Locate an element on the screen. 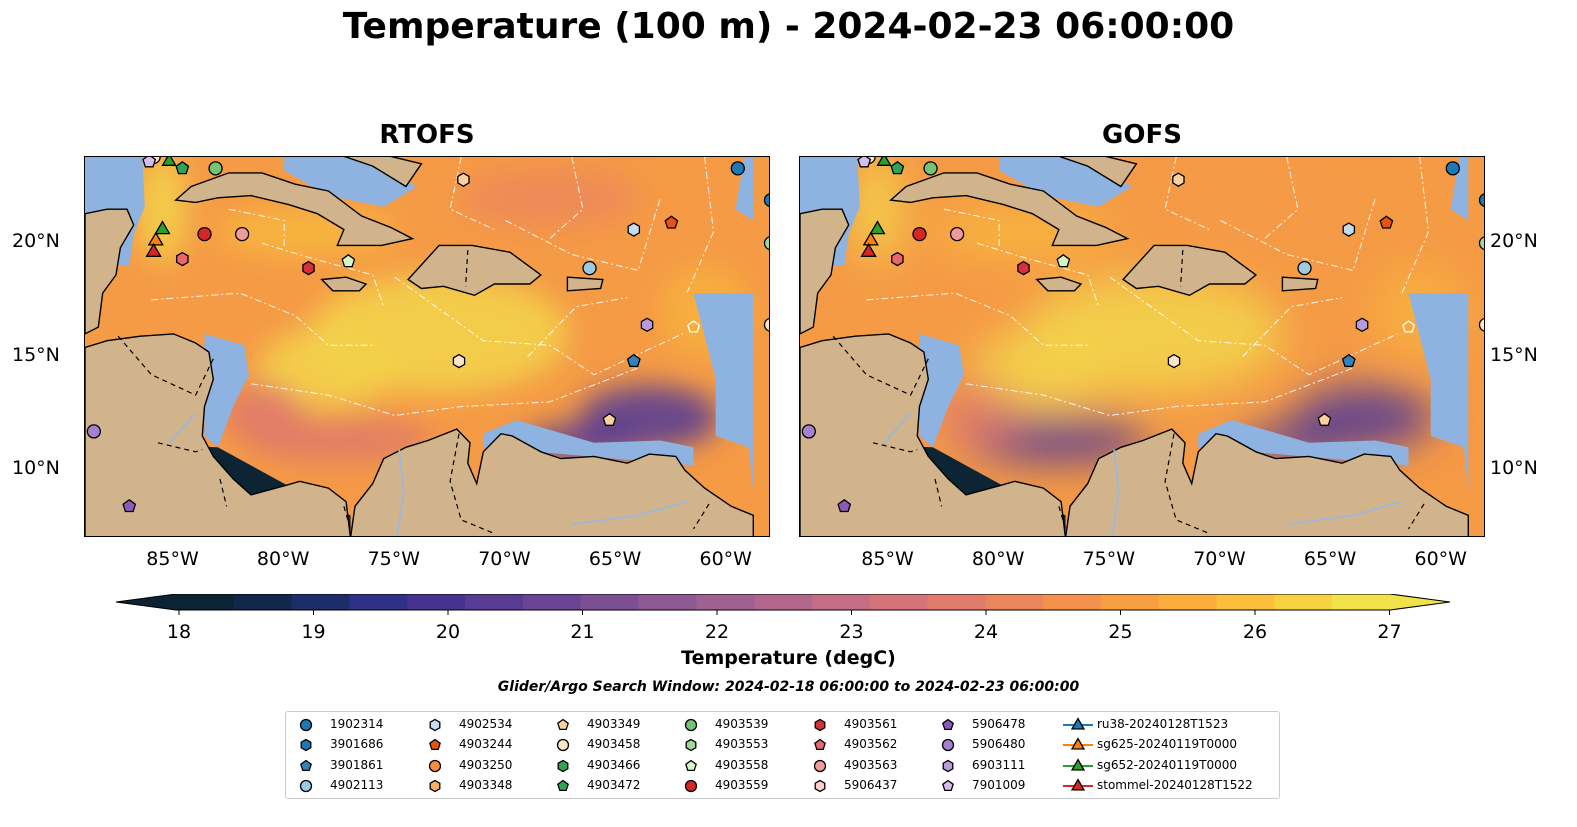  colorbar-label: Temperature (degC) is located at coordinates (788, 658).